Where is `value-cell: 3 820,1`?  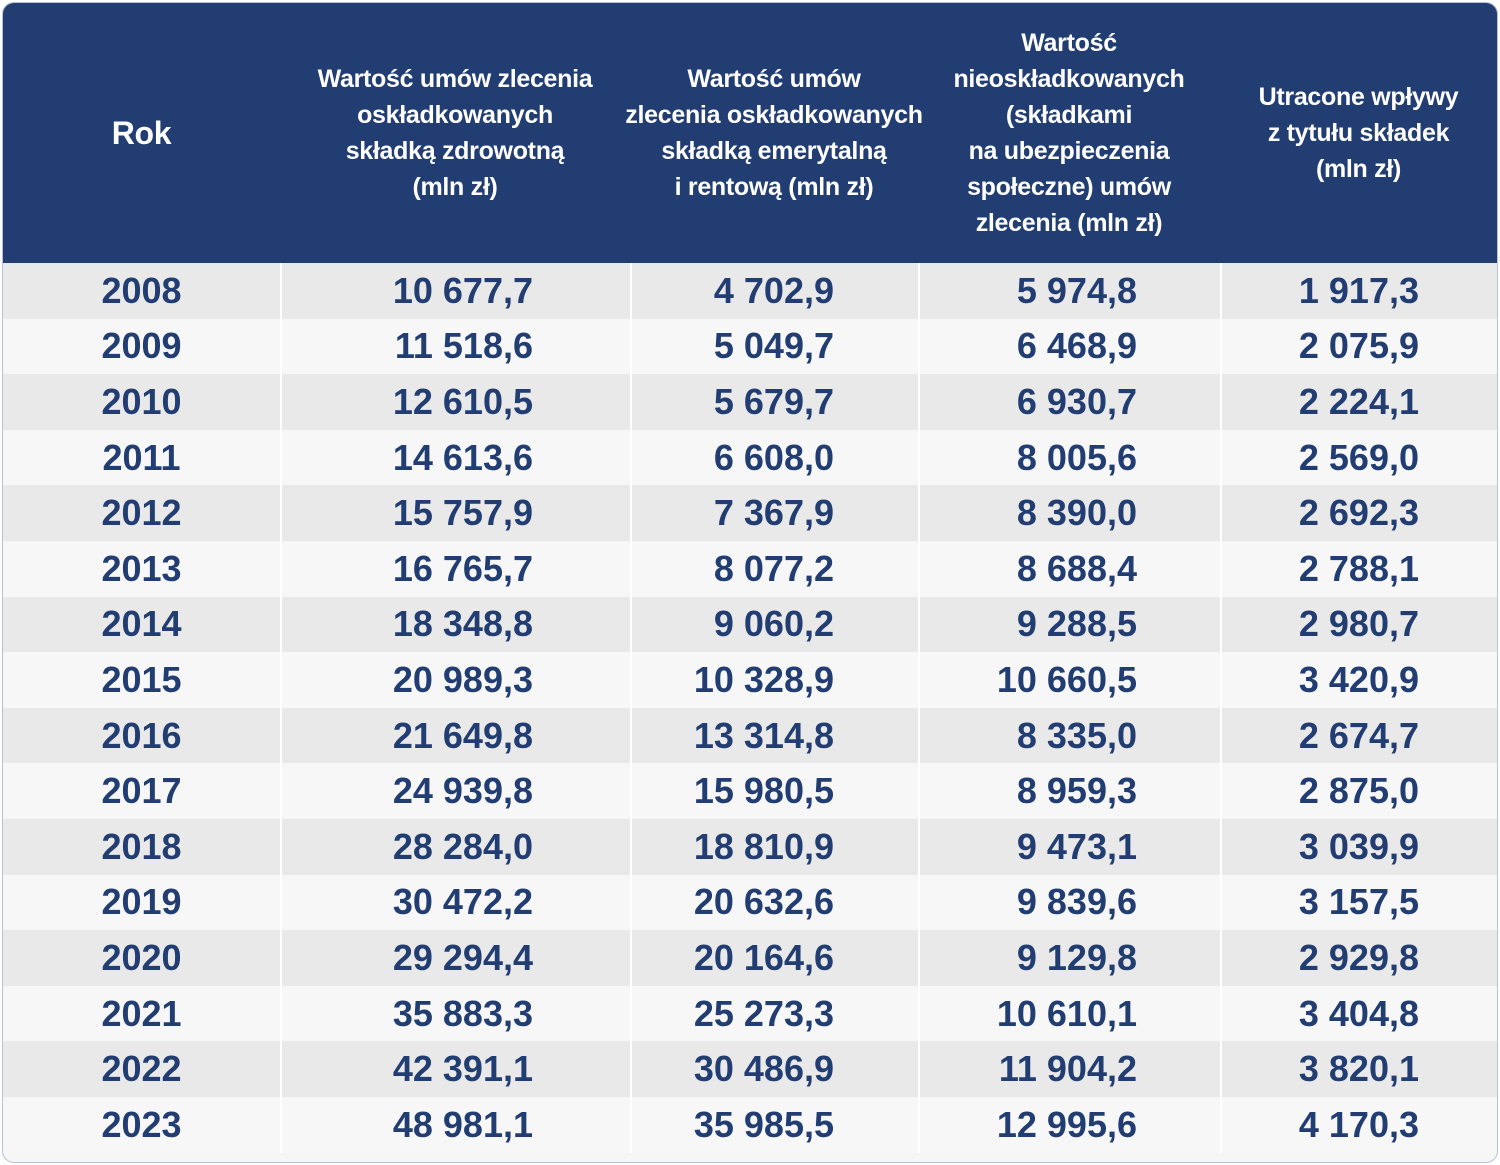
value-cell: 3 820,1 is located at coordinates (1358, 1069).